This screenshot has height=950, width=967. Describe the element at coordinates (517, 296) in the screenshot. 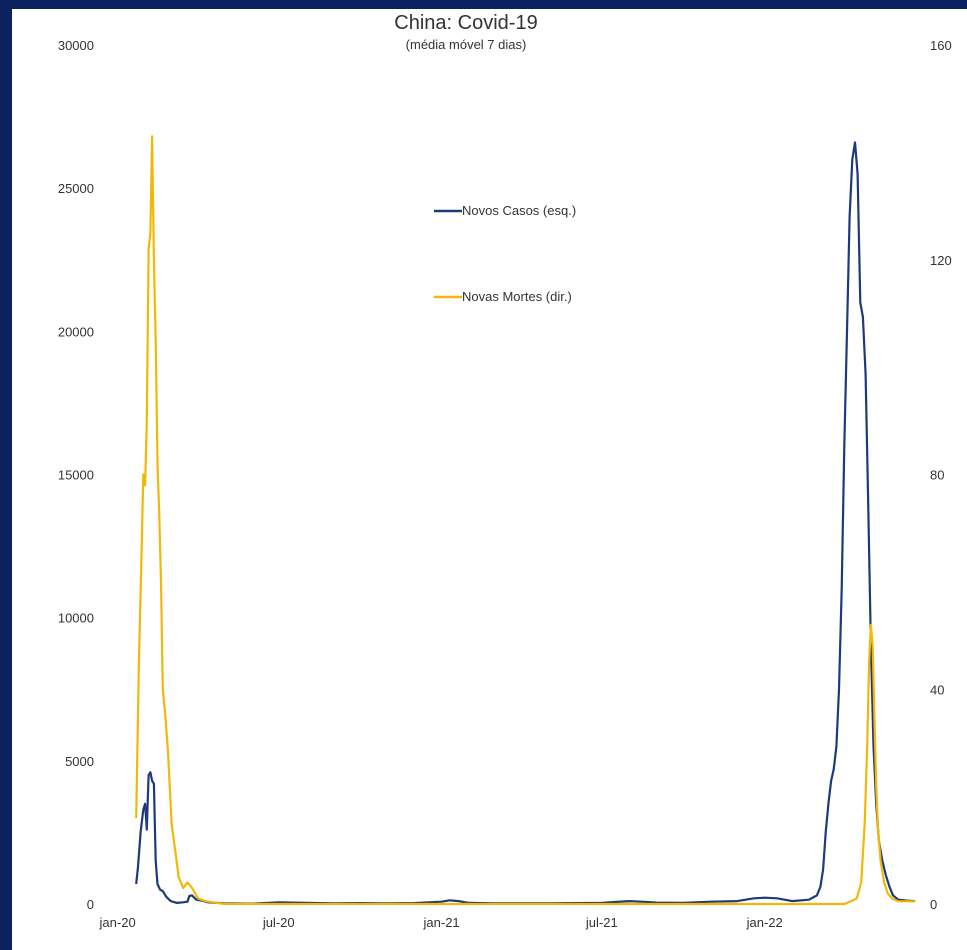

I see `legend-label: Novas Mortes (dir.)` at that location.